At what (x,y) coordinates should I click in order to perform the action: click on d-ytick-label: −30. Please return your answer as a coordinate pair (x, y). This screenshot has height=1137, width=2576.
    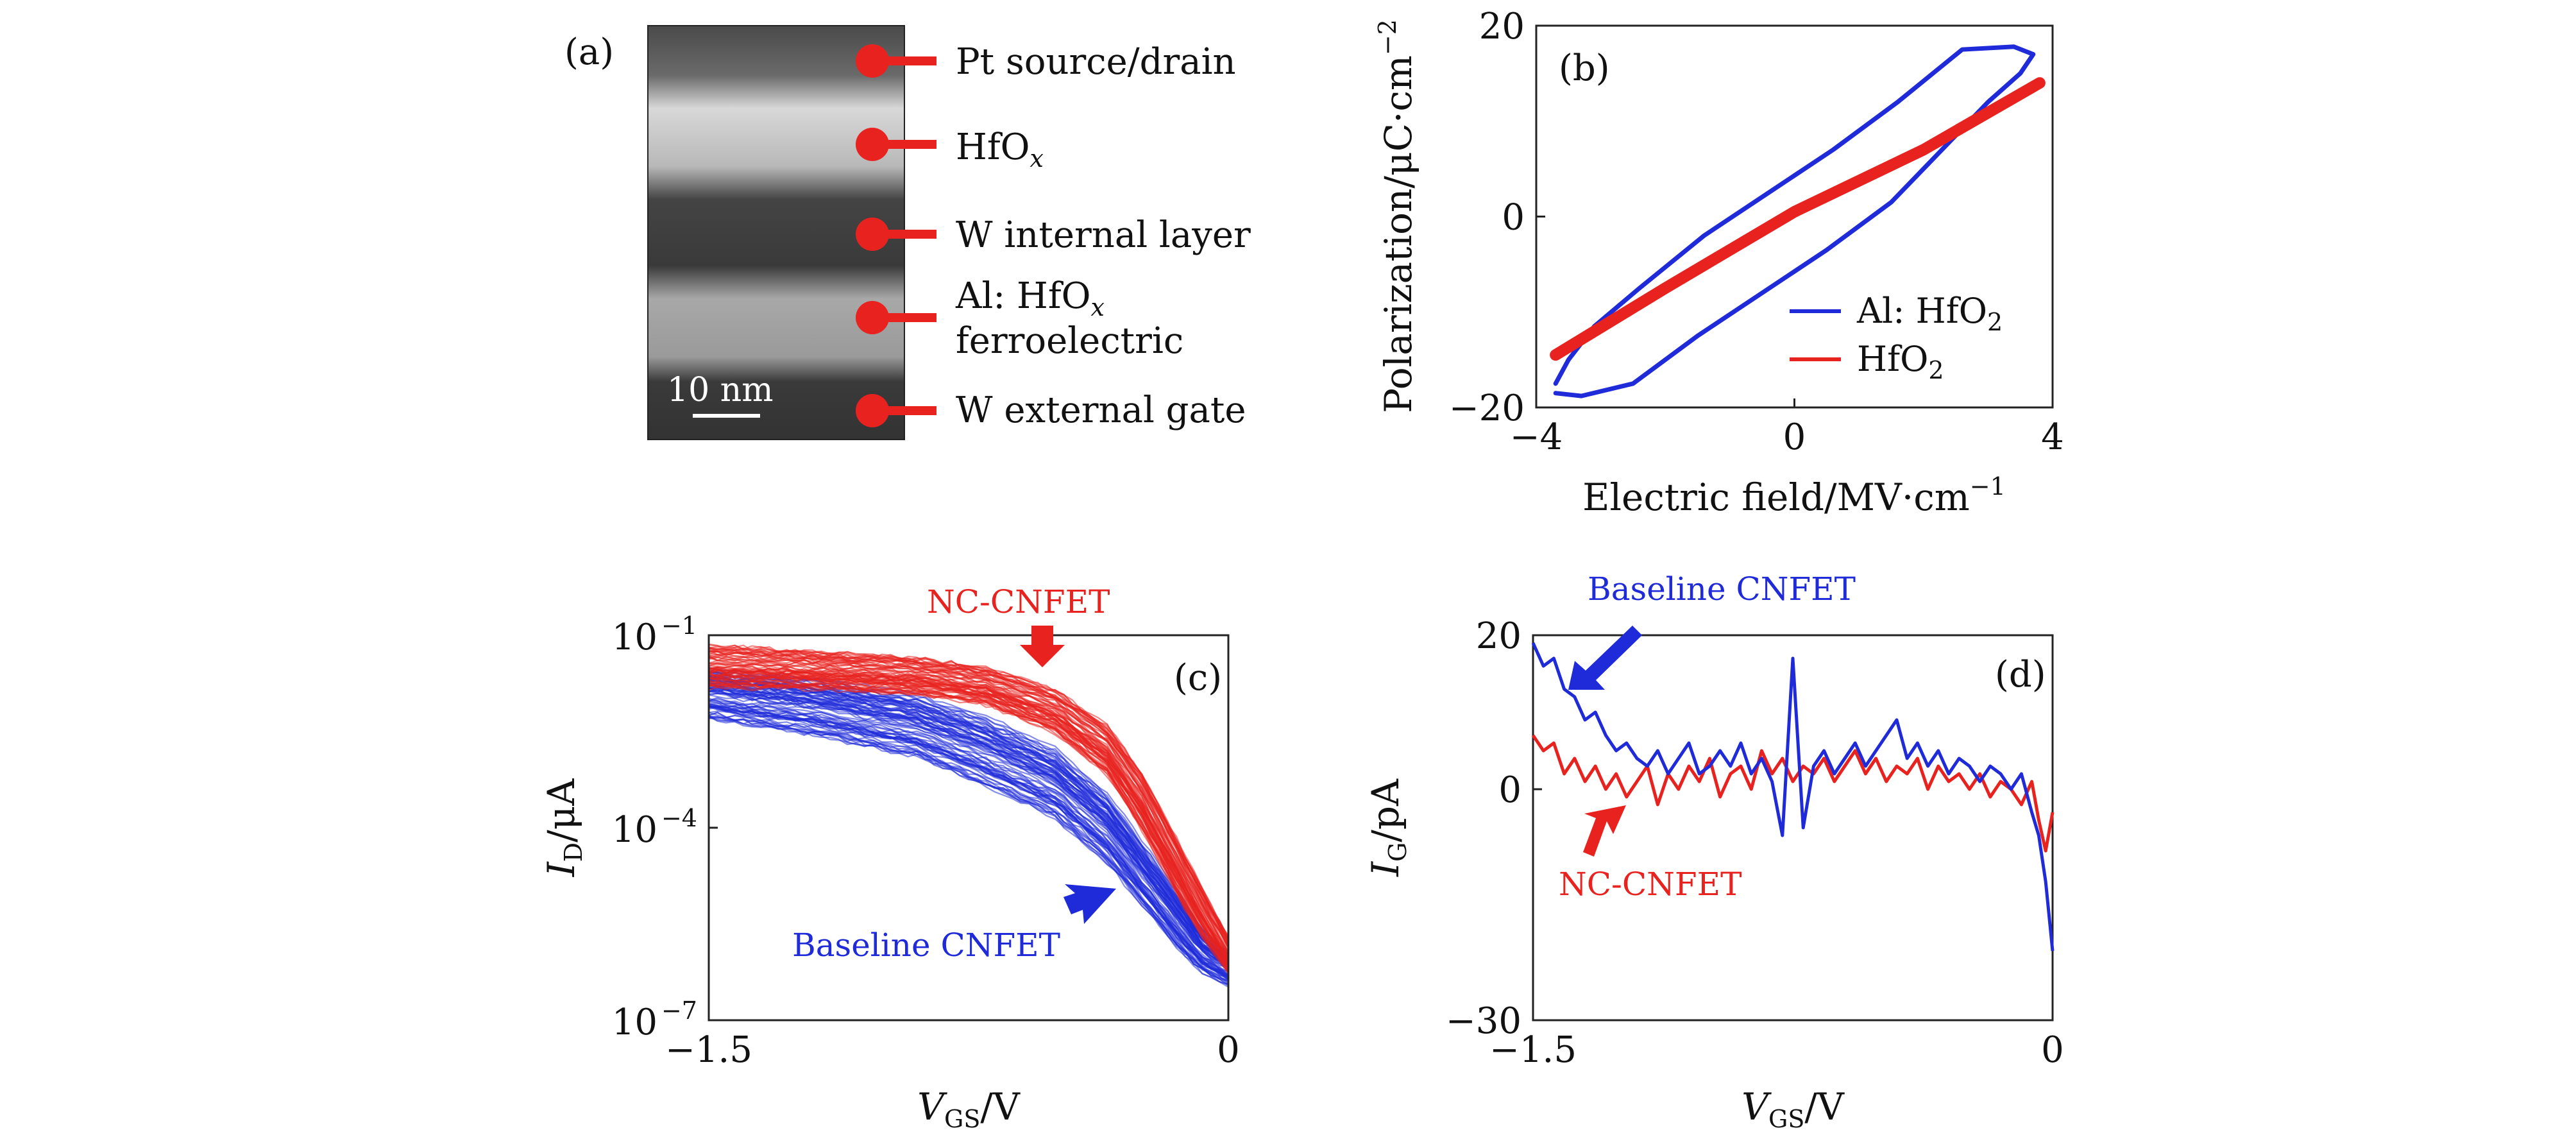
    Looking at the image, I should click on (1483, 1021).